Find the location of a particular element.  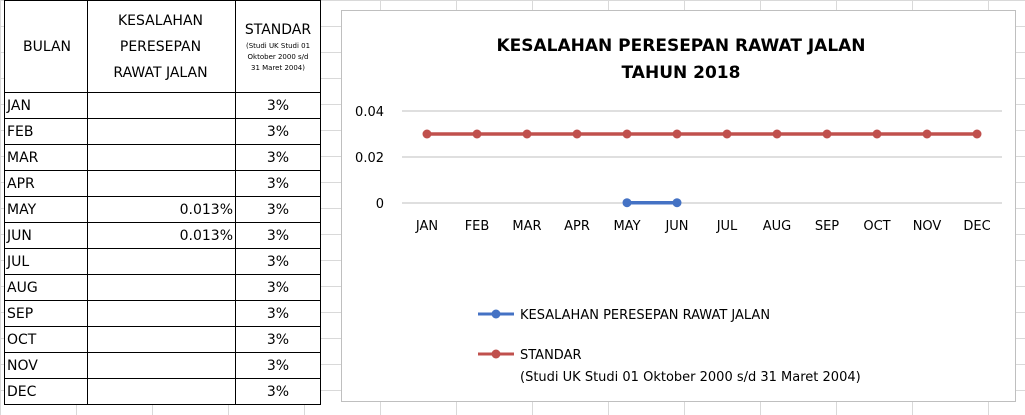

header-standar-label: STANDAR is located at coordinates (278, 30).